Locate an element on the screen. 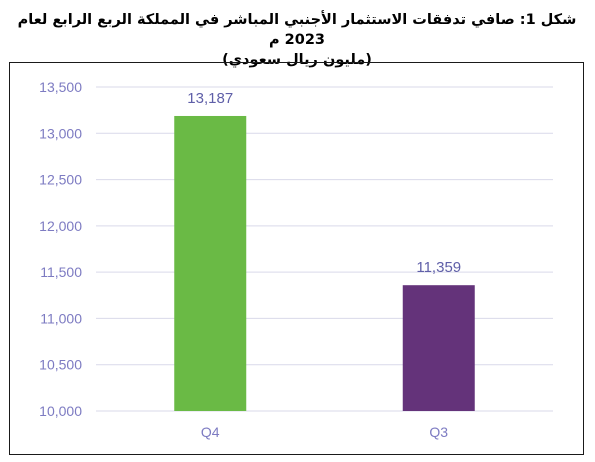 Image resolution: width=595 pixels, height=462 pixels. data-label-q3: 11,359 is located at coordinates (438, 267).